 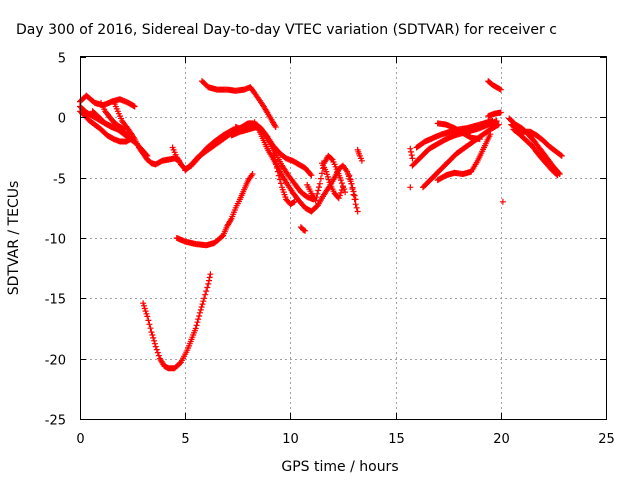 What do you see at coordinates (62, 119) in the screenshot?
I see `y-tick-label: 0` at bounding box center [62, 119].